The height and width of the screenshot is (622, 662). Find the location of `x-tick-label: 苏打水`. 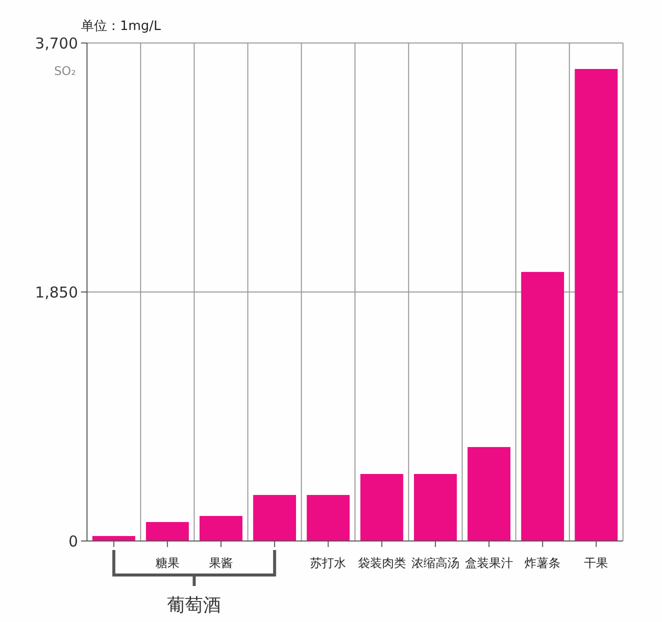

x-tick-label: 苏打水 is located at coordinates (328, 563).